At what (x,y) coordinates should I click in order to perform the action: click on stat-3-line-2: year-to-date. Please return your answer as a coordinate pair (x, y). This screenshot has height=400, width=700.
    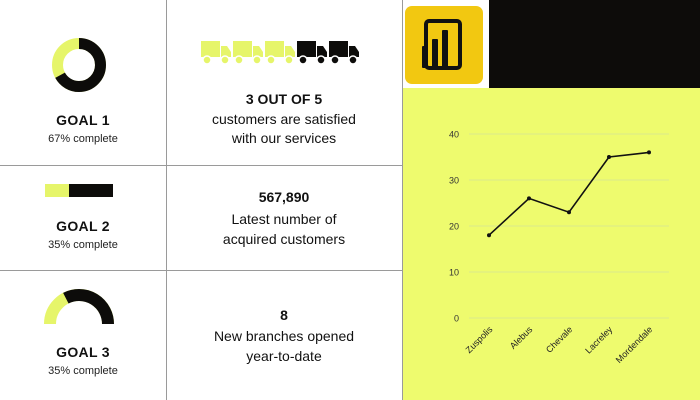
    Looking at the image, I should click on (284, 356).